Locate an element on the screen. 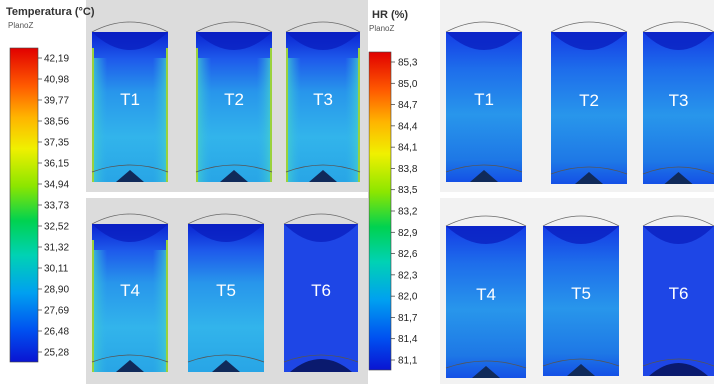 The width and height of the screenshot is (714, 389). hr-legend-subtitle: PlanoZ is located at coordinates (381, 28).